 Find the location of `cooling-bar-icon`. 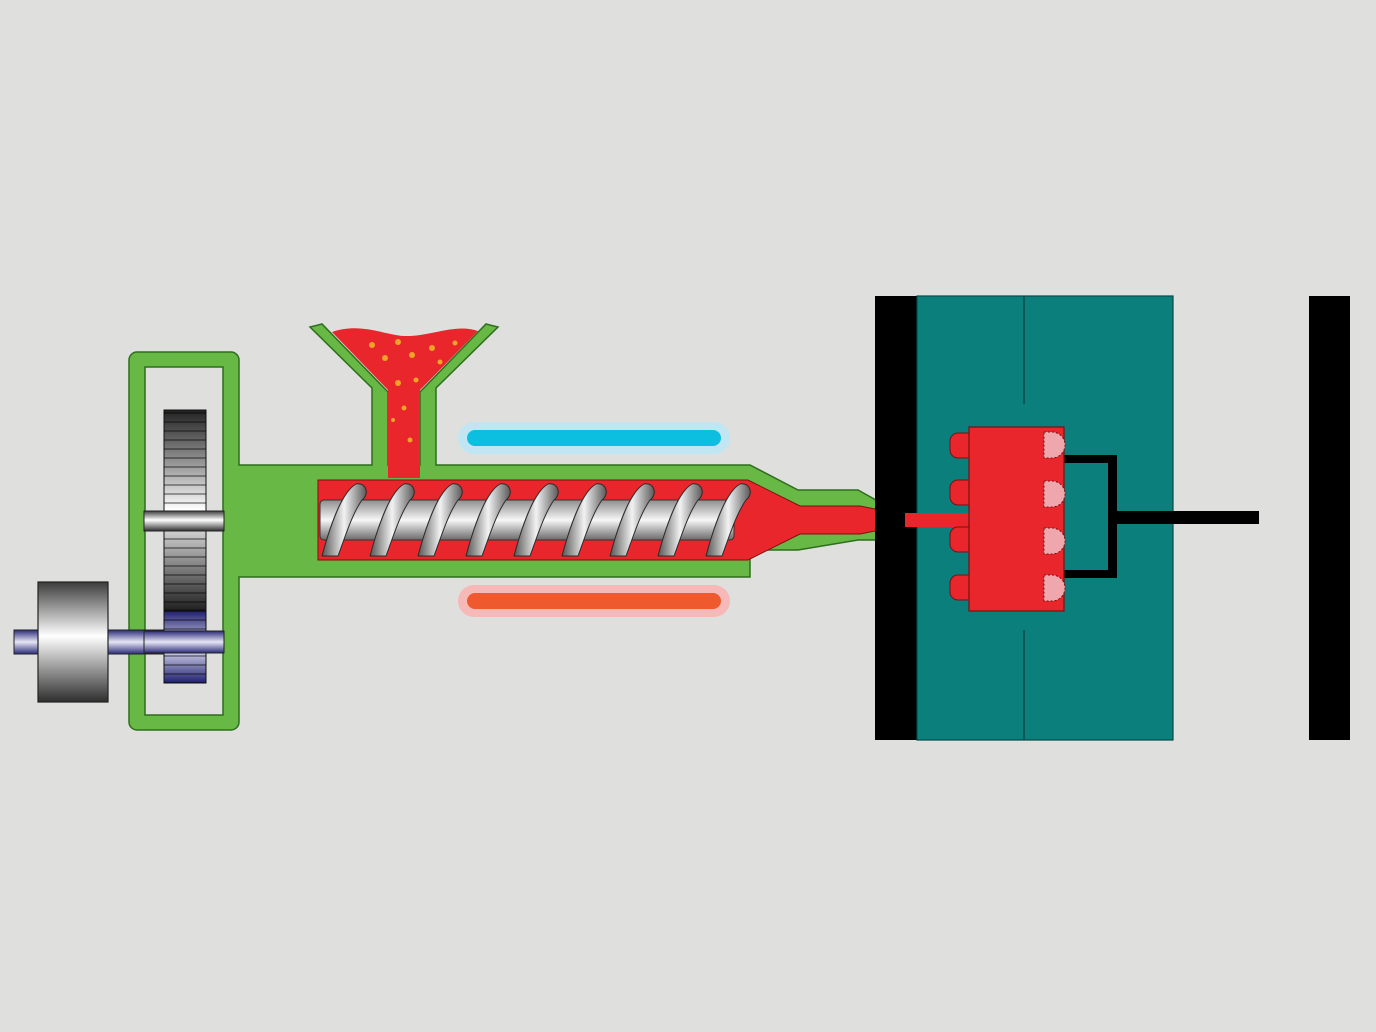

cooling-bar-icon is located at coordinates (594, 438).